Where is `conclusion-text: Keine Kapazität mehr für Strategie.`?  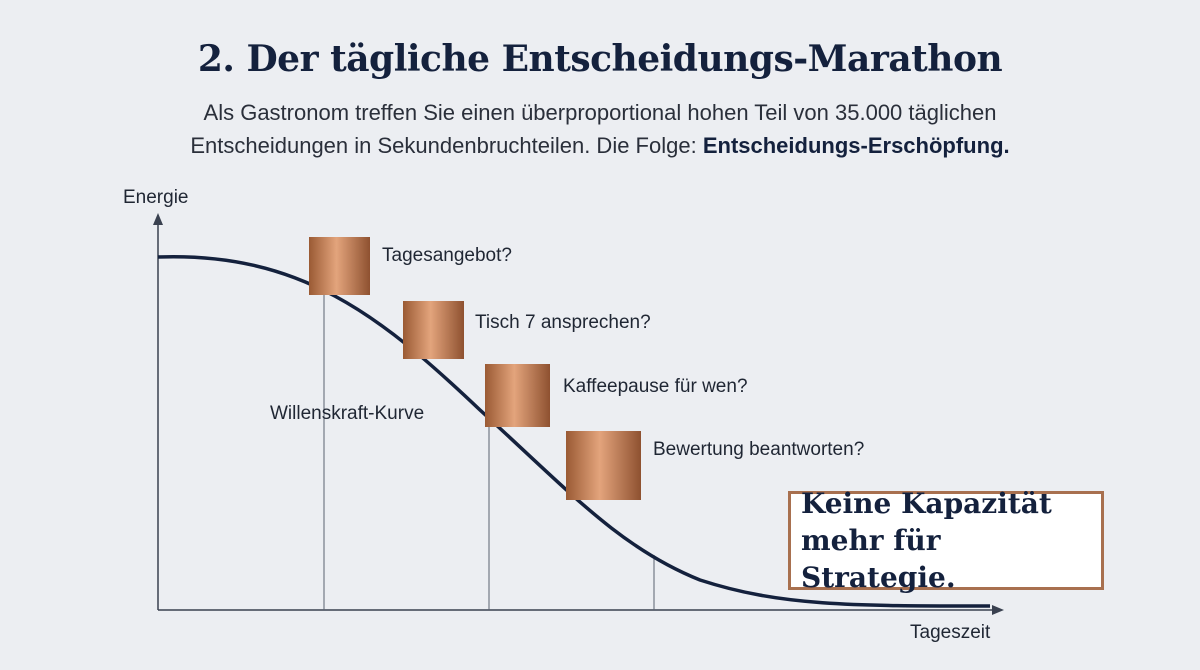
conclusion-text: Keine Kapazität mehr für Strategie. is located at coordinates (946, 540).